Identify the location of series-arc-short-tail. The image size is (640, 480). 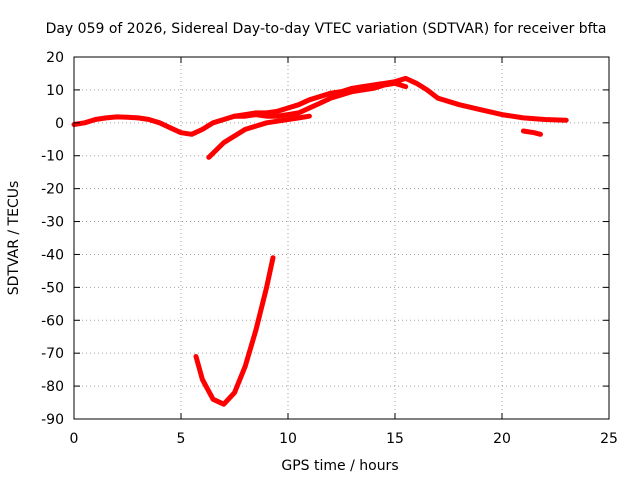
(531, 132).